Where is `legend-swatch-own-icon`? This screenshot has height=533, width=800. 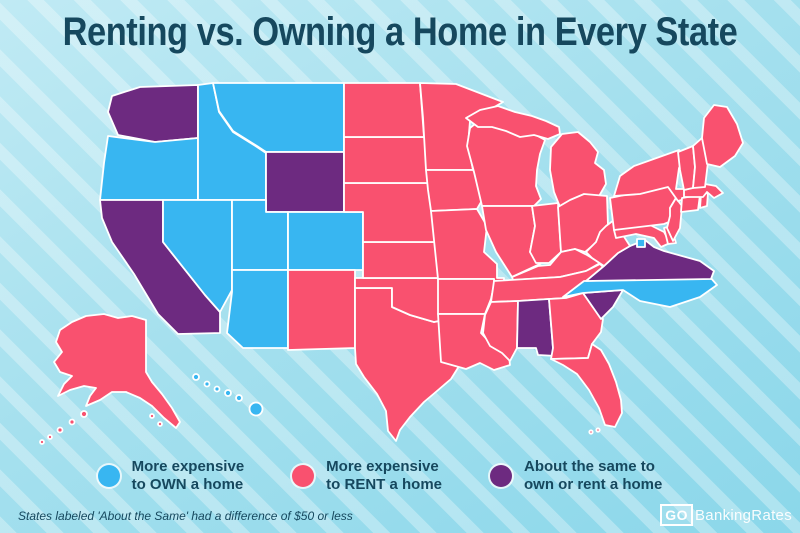
legend-swatch-own-icon is located at coordinates (108, 476).